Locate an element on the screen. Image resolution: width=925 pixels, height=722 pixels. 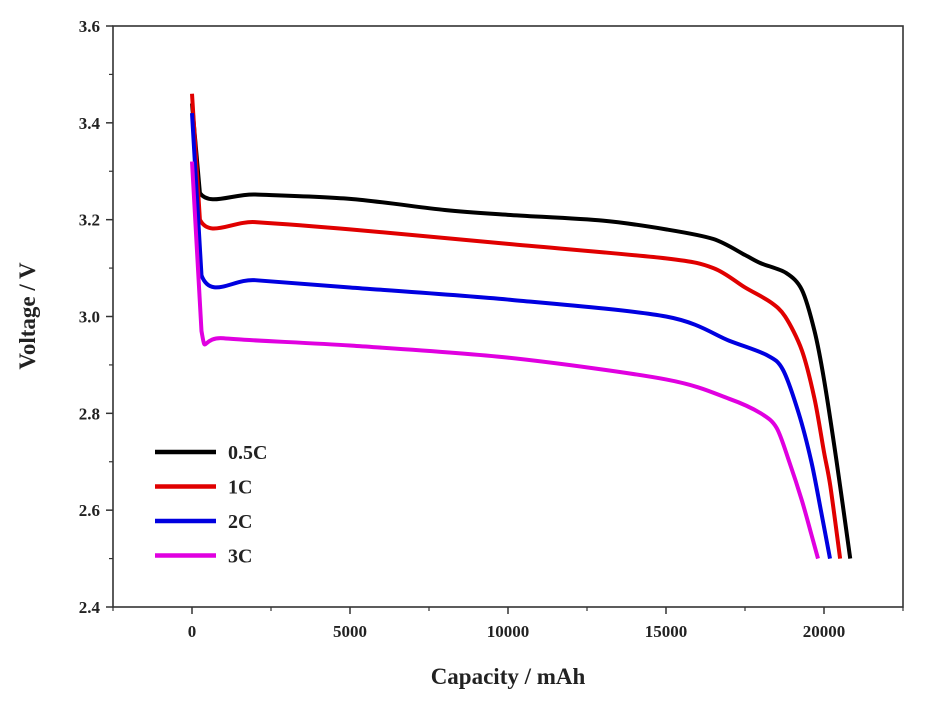
y-axis-label: Voltage / V is located at coordinates (27, 316).